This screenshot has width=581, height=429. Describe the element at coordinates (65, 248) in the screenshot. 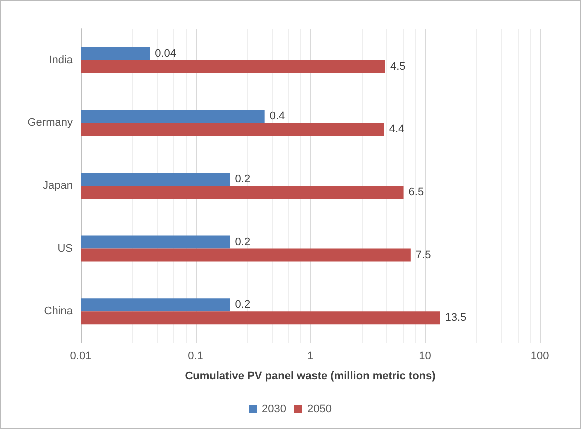

I see `y-tick-label: US` at that location.